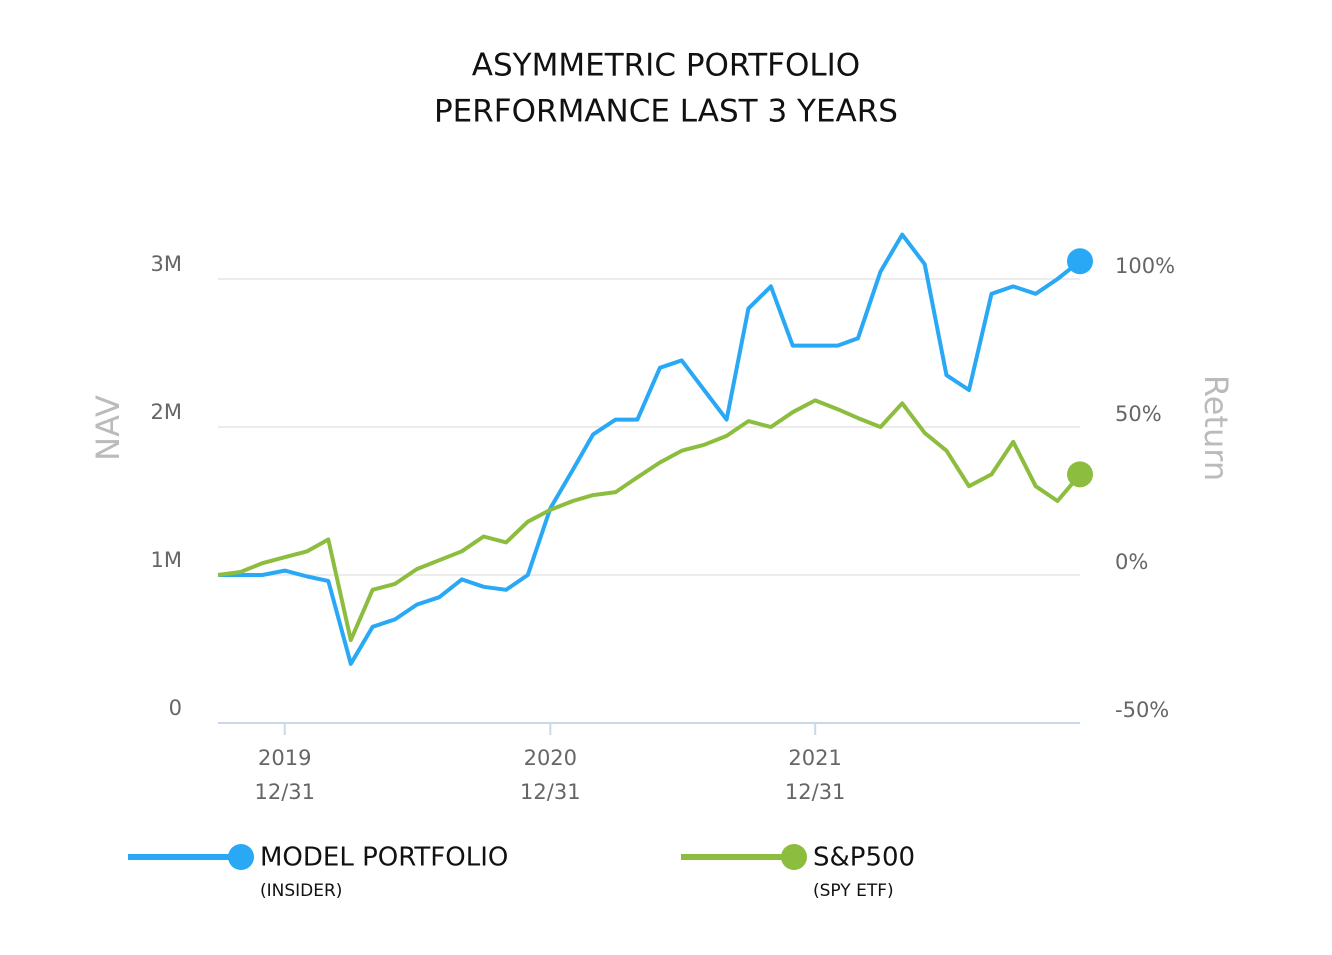 Image resolution: width=1332 pixels, height=955 pixels. I want to click on x-tick-label: 2021, so click(814, 758).